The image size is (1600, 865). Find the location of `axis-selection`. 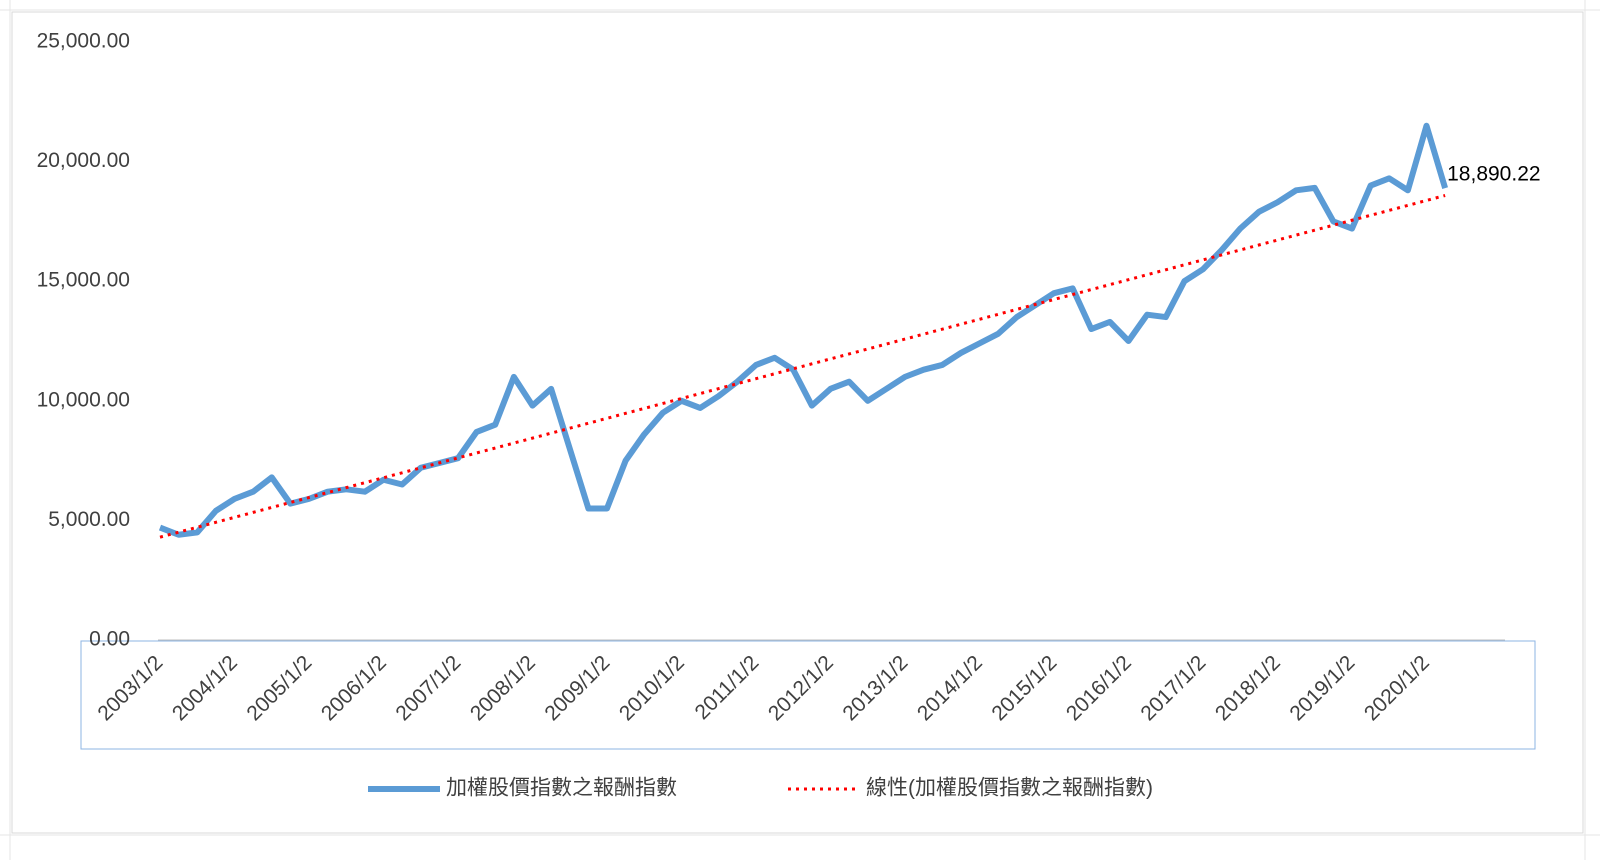

axis-selection is located at coordinates (808, 695).